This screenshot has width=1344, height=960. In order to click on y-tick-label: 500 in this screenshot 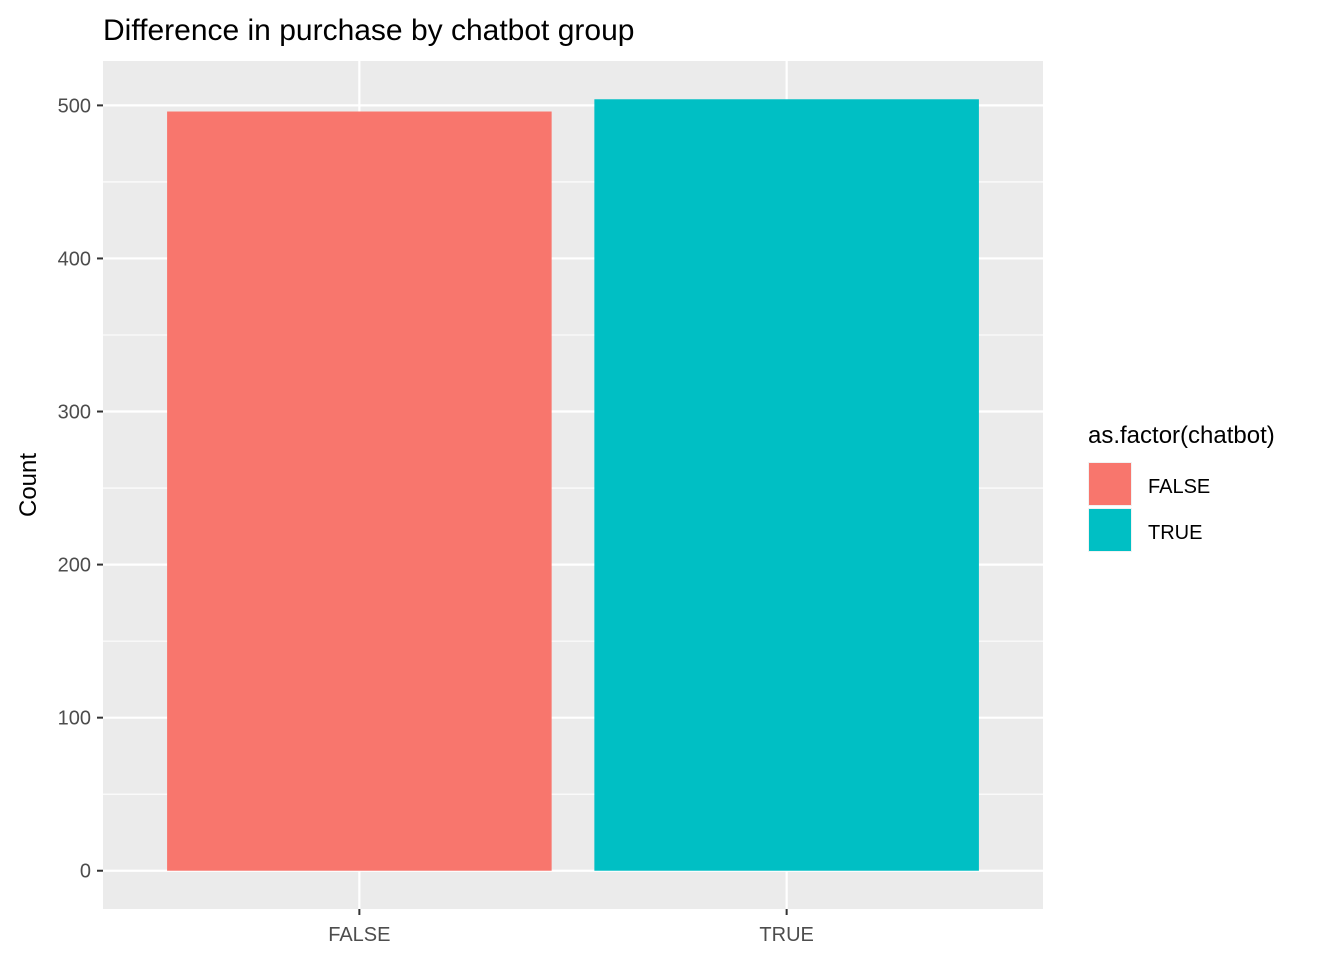, I will do `click(74, 106)`.